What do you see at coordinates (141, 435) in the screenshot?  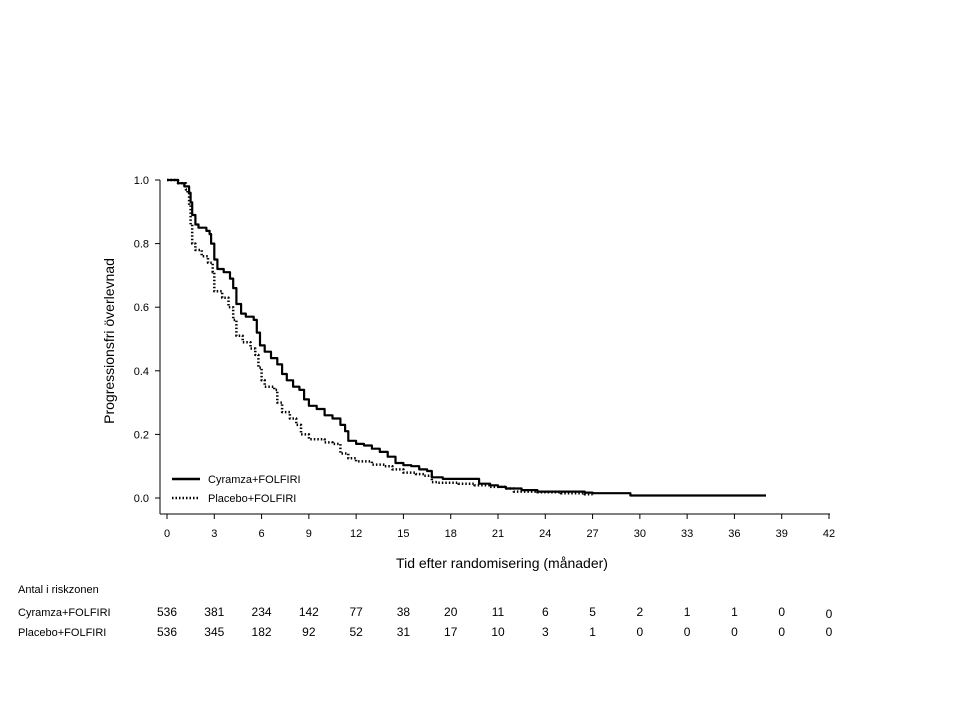 I see `y-tick-label: 0.2` at bounding box center [141, 435].